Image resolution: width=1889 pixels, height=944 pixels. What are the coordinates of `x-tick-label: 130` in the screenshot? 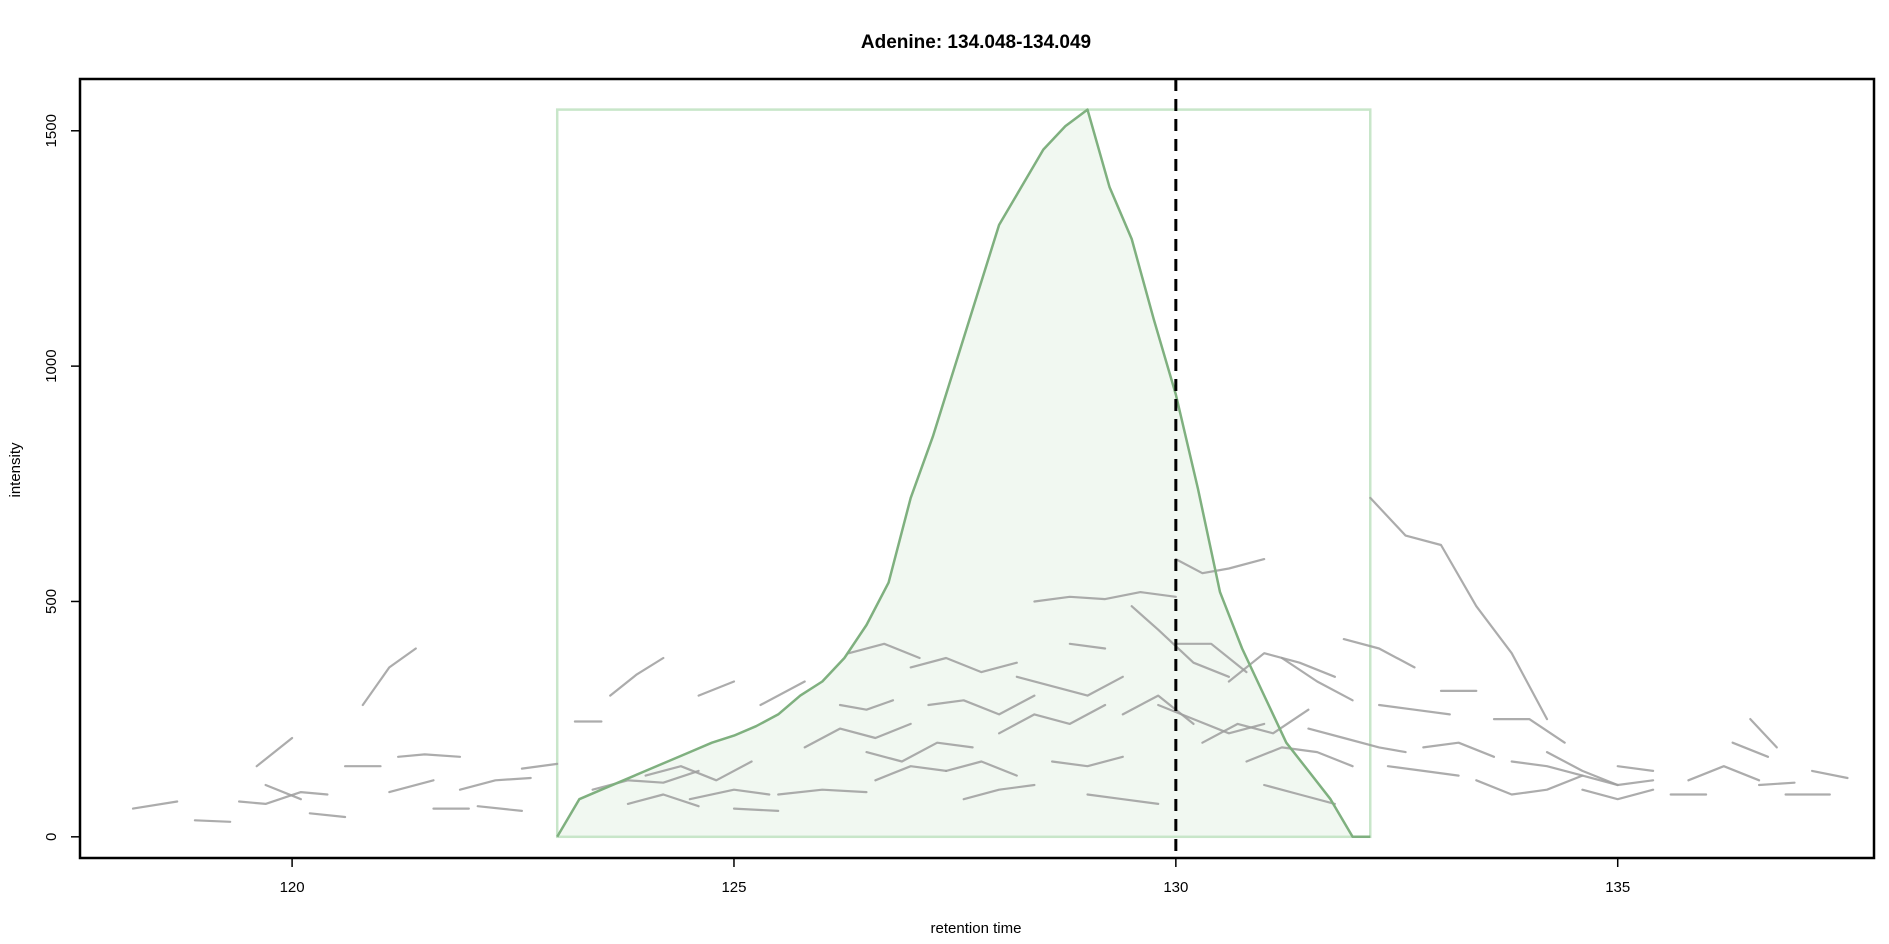 It's located at (1175, 887).